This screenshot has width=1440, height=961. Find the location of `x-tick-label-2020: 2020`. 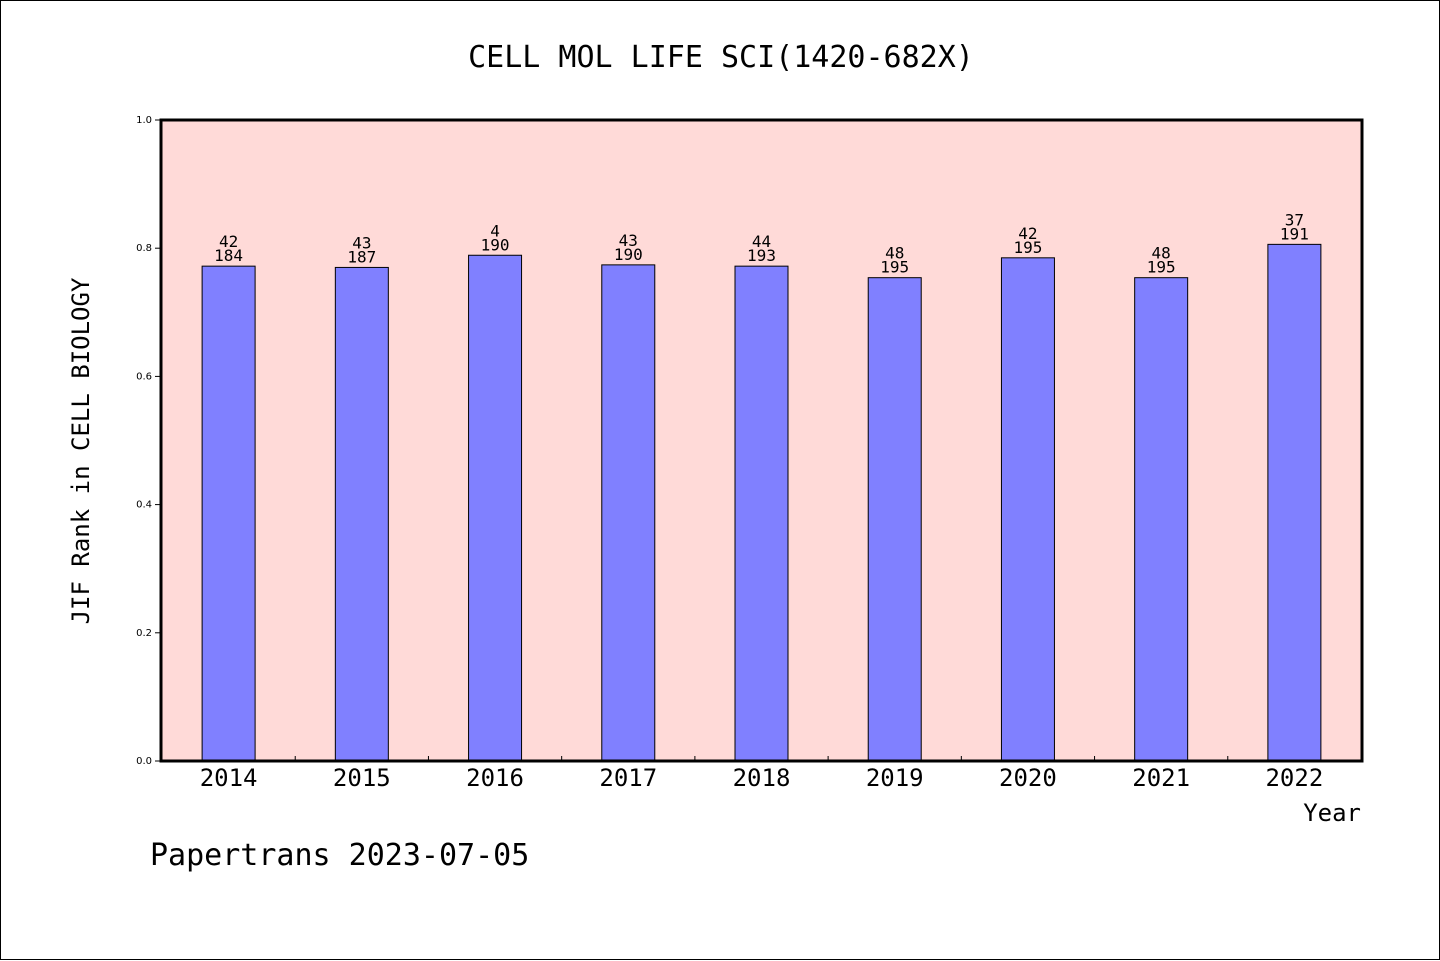

x-tick-label-2020: 2020 is located at coordinates (1028, 778).